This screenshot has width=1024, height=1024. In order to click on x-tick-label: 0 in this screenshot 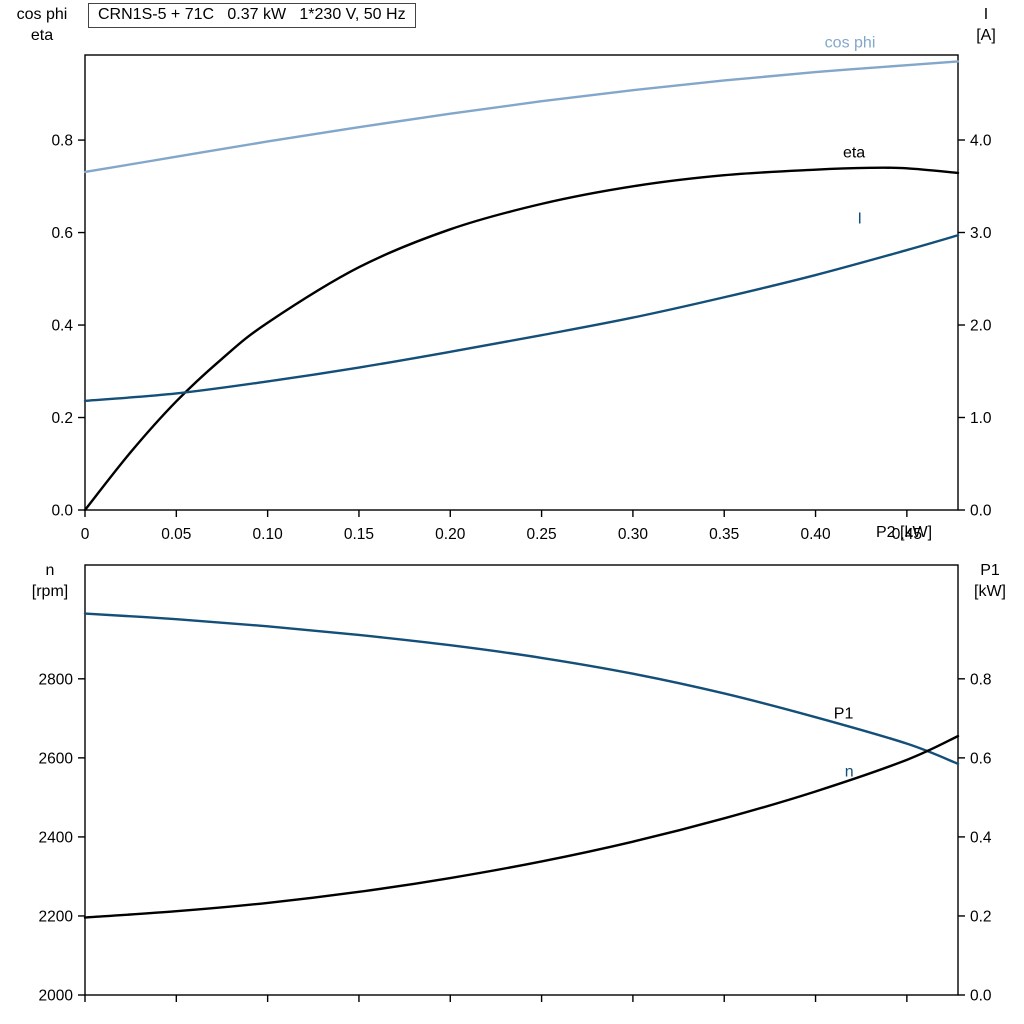, I will do `click(85, 534)`.